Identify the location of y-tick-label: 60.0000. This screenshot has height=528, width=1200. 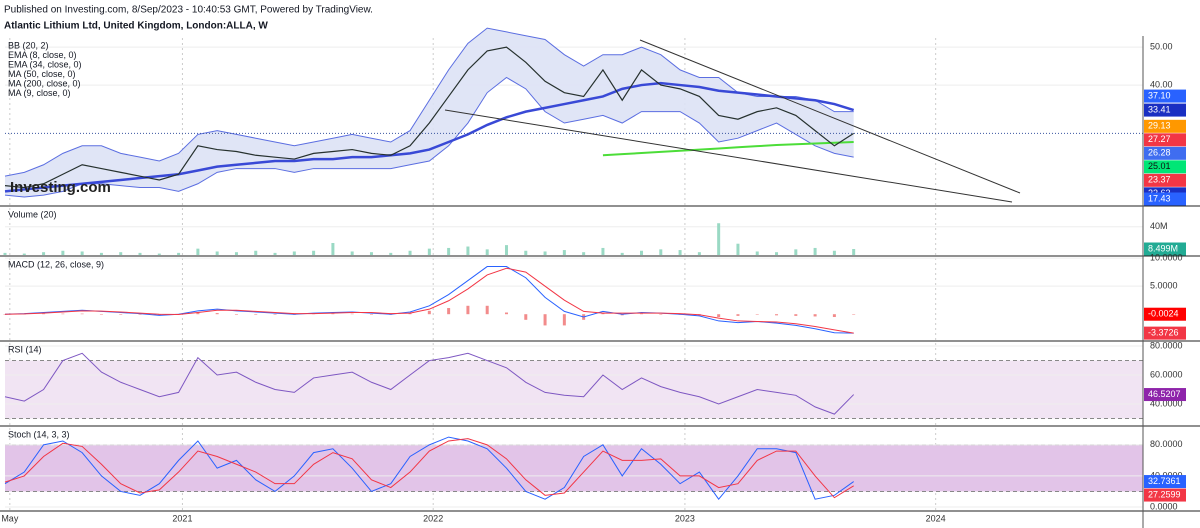
(1166, 374).